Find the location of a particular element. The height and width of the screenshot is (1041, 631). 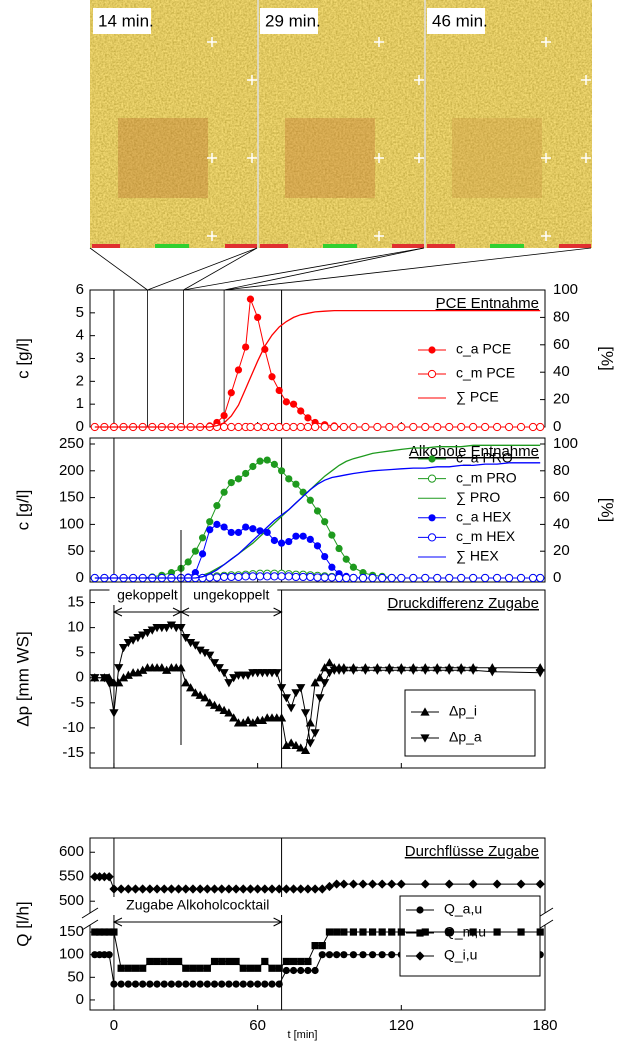

photo-region is located at coordinates (330, 158).